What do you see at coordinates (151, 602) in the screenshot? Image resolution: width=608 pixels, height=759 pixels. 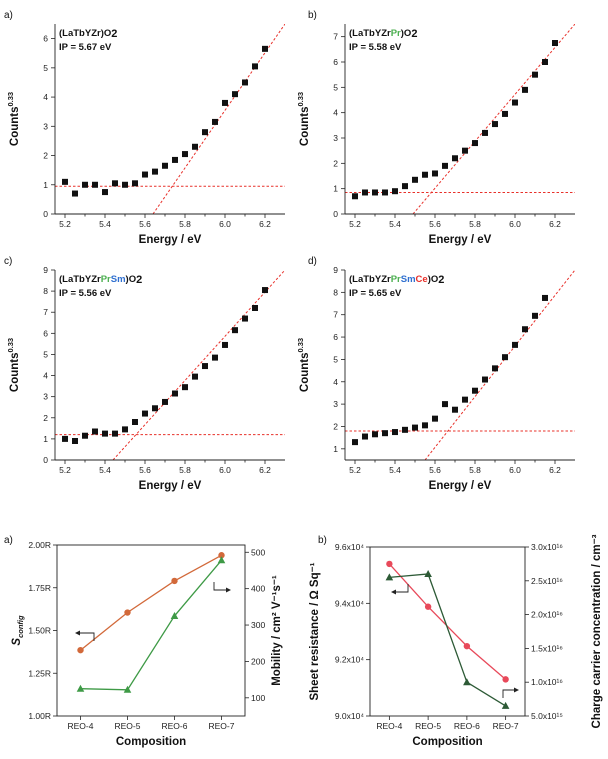 I see `series-line` at bounding box center [151, 602].